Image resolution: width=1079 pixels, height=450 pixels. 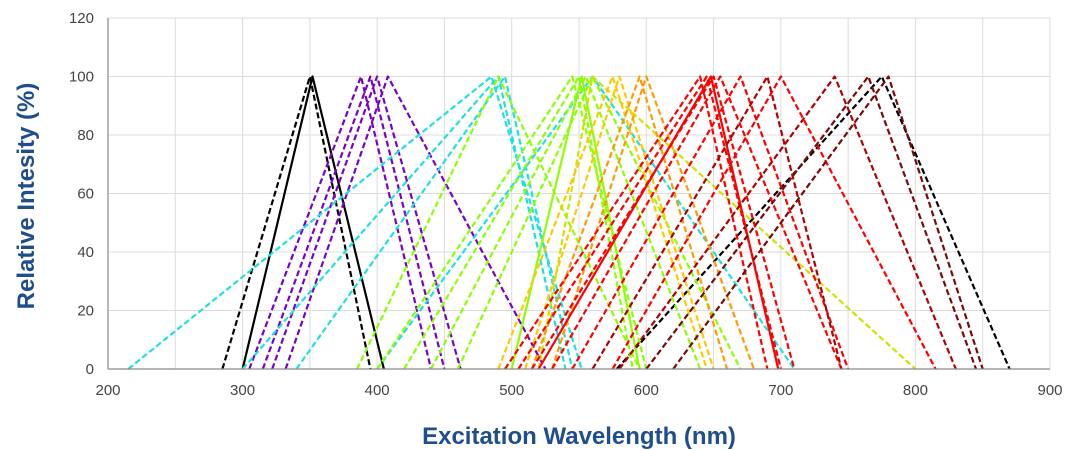 What do you see at coordinates (646, 390) in the screenshot?
I see `x-tick-label: 600` at bounding box center [646, 390].